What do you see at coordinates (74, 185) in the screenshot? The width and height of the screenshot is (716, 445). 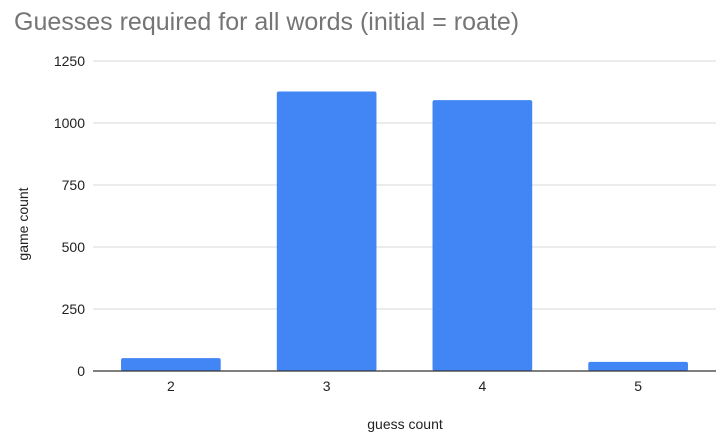 I see `y-tick-label: 750` at bounding box center [74, 185].